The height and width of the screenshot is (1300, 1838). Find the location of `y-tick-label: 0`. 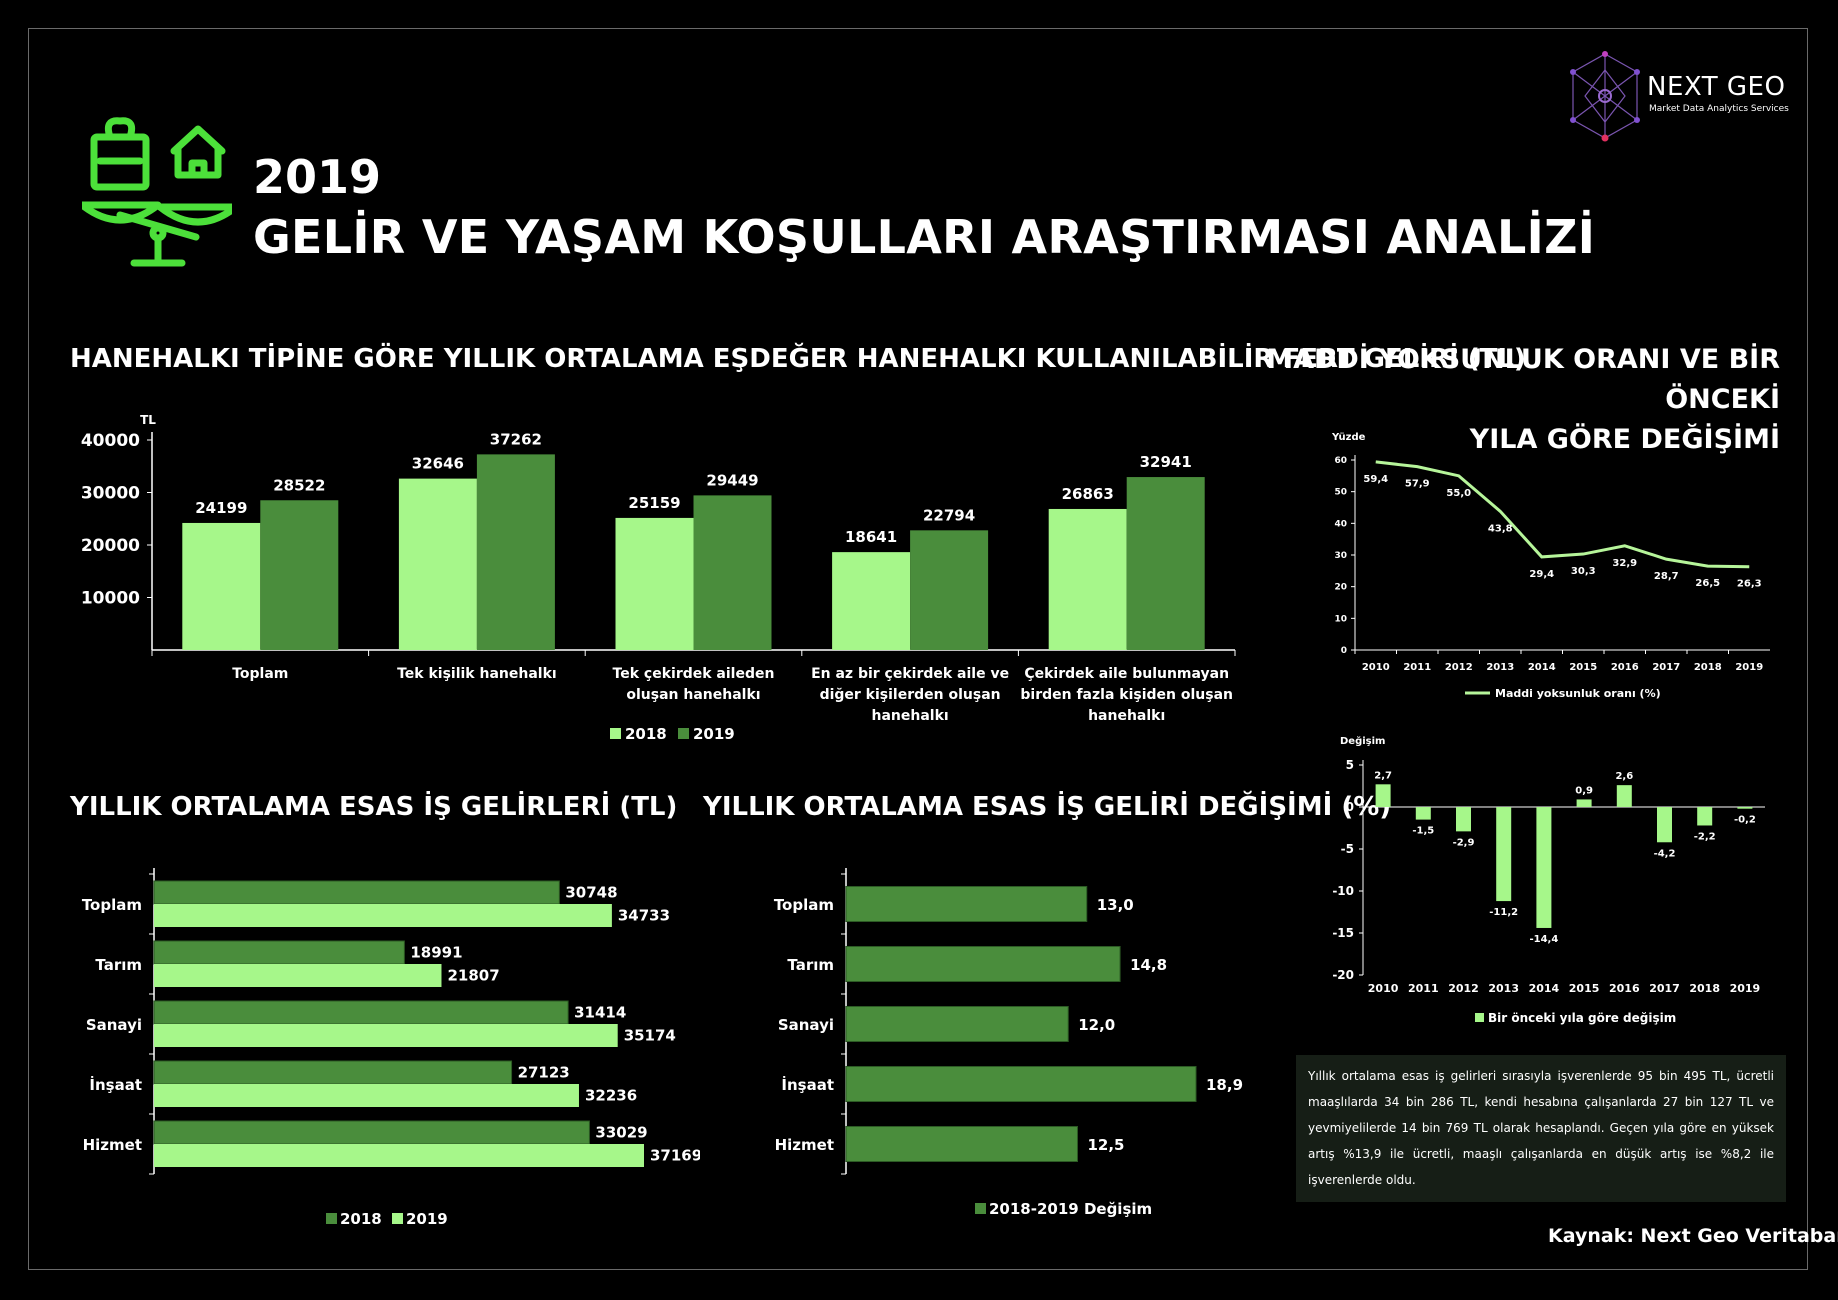

y-tick-label: 0 is located at coordinates (1344, 651).